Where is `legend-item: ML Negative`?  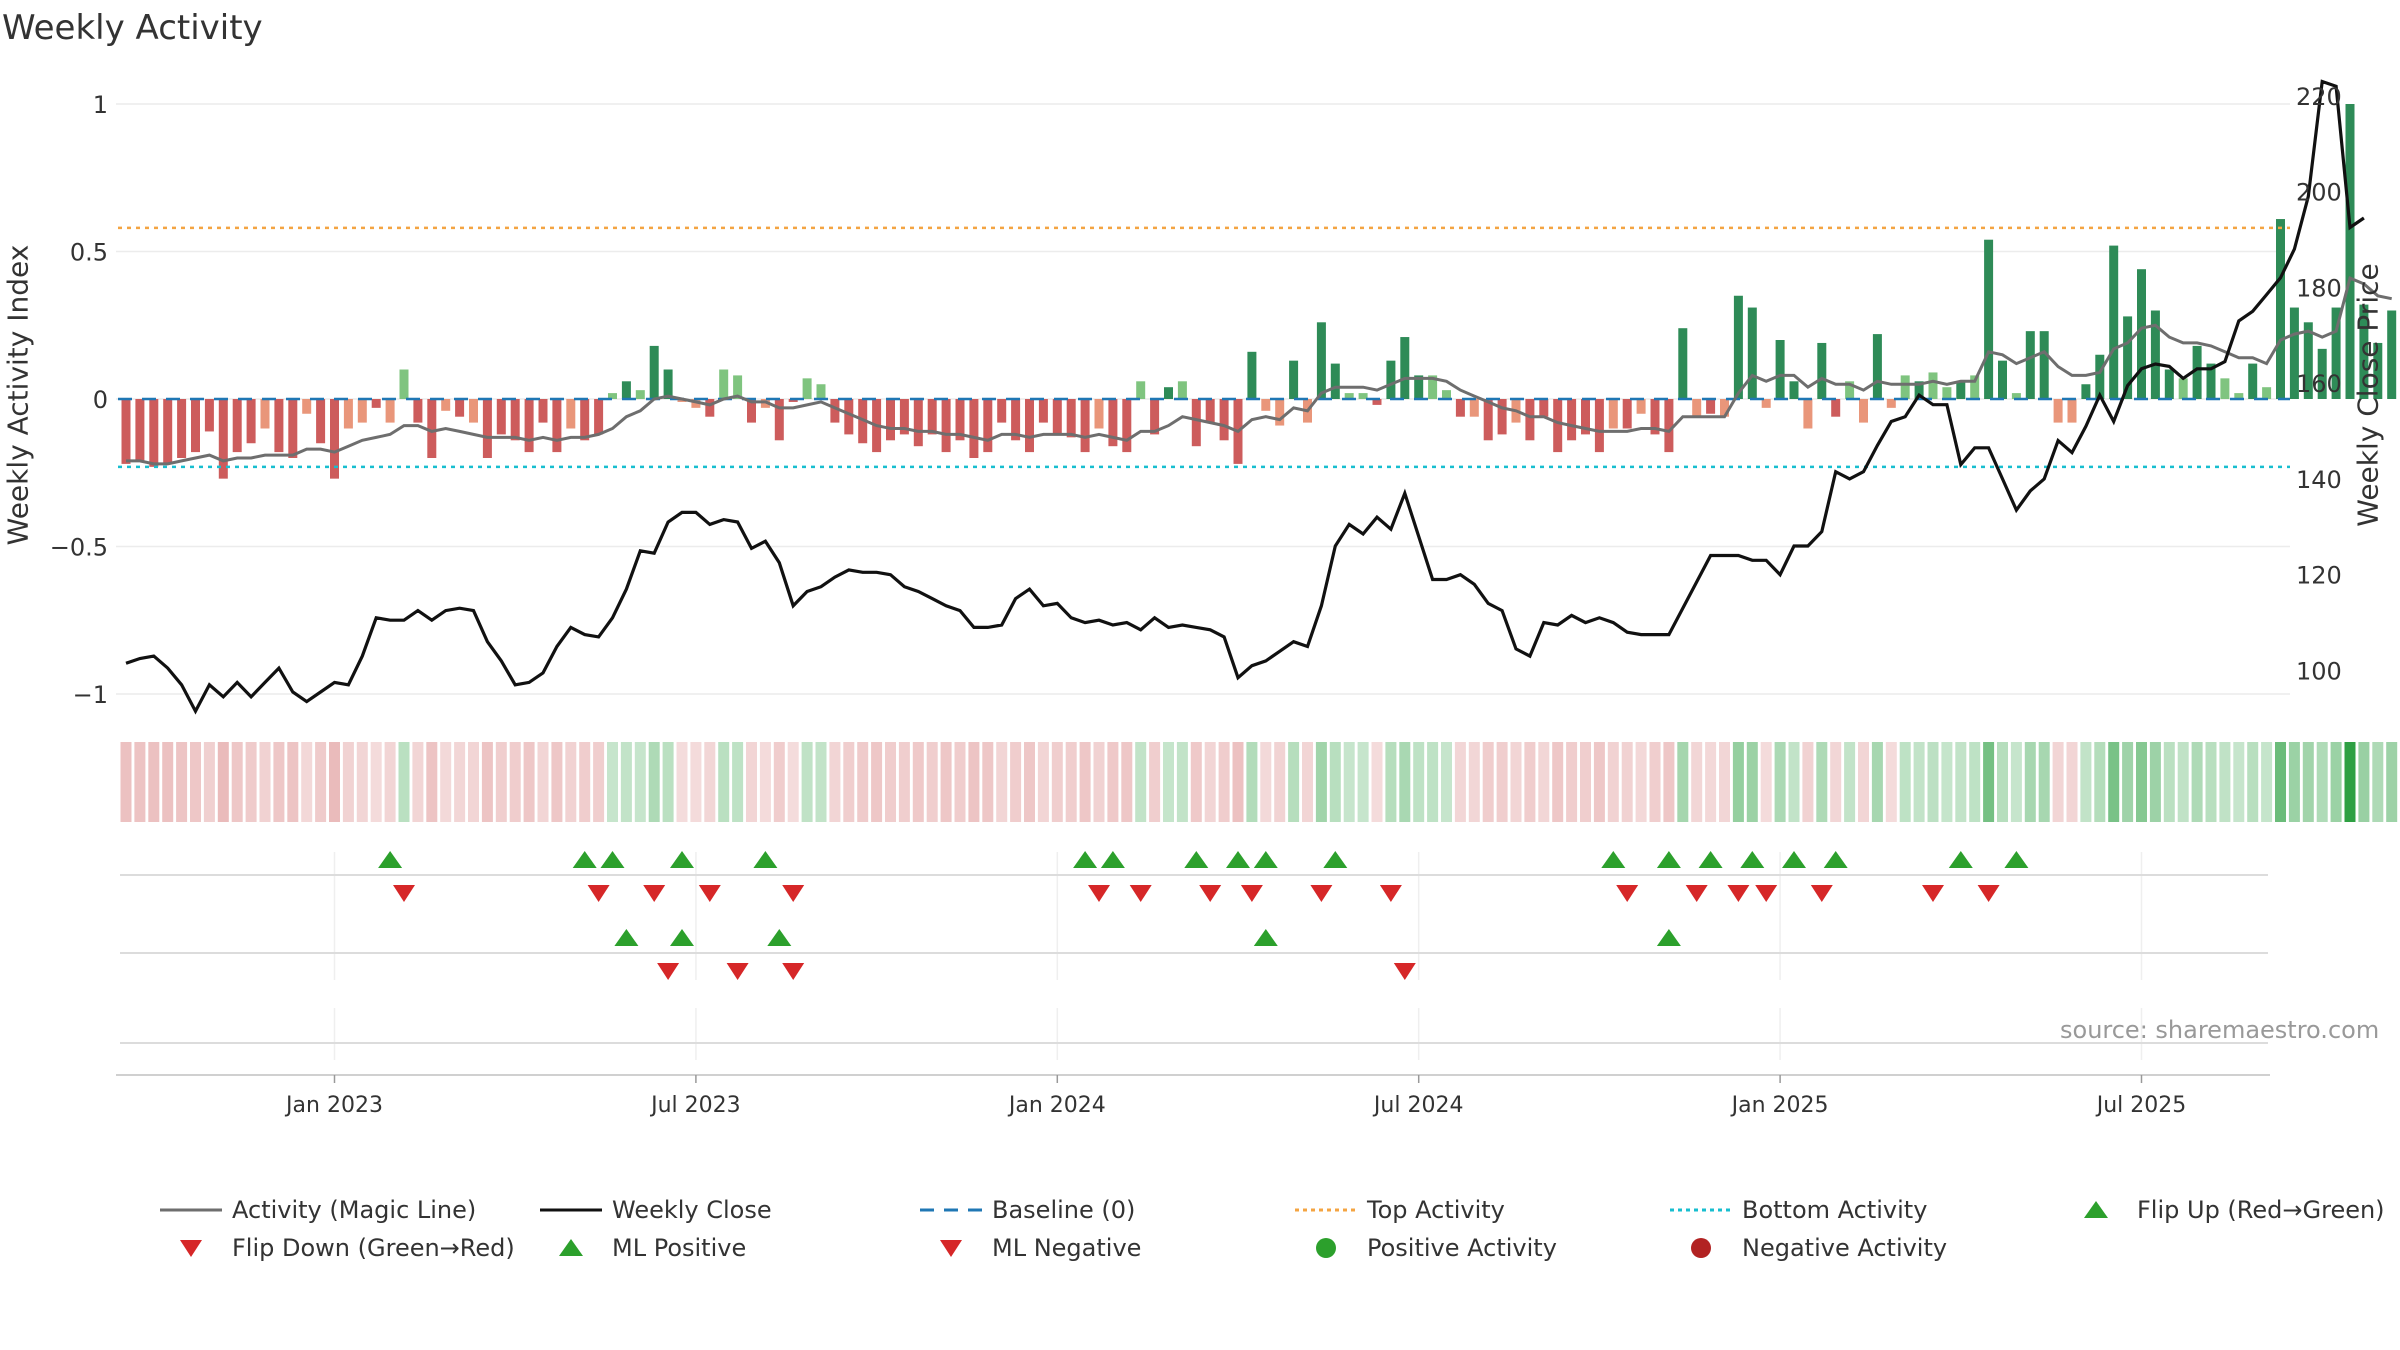 legend-item: ML Negative is located at coordinates (1030, 1248).